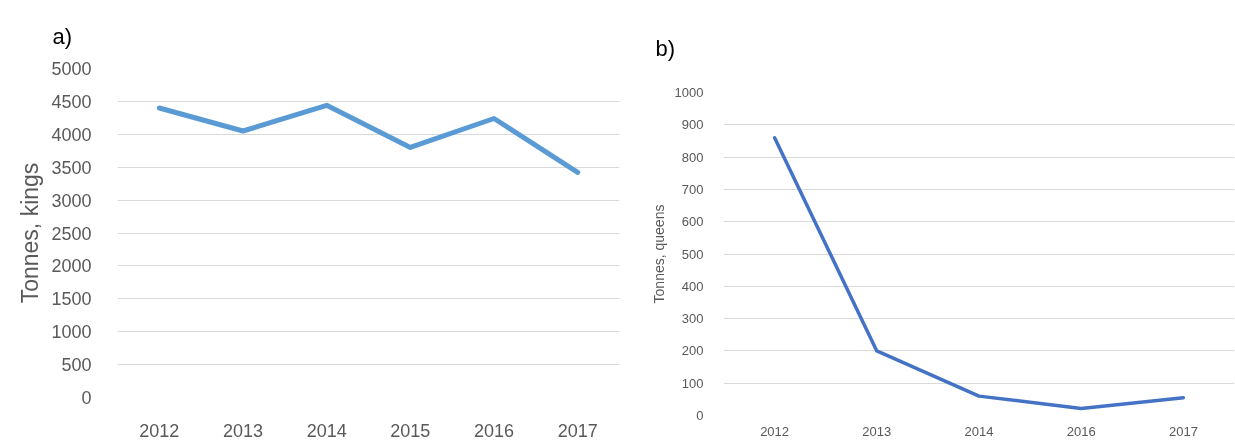 The width and height of the screenshot is (1235, 441). Describe the element at coordinates (410, 430) in the screenshot. I see `x-tick-label: 2015` at that location.